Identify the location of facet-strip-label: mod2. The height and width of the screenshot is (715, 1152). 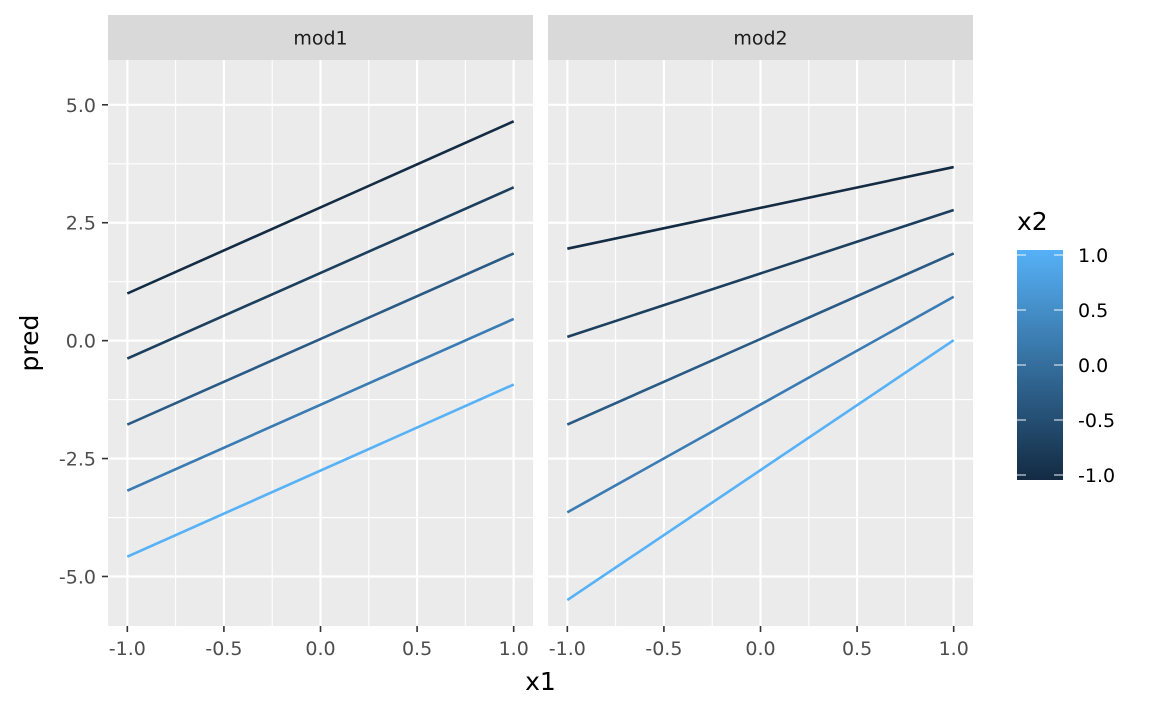
(760, 39).